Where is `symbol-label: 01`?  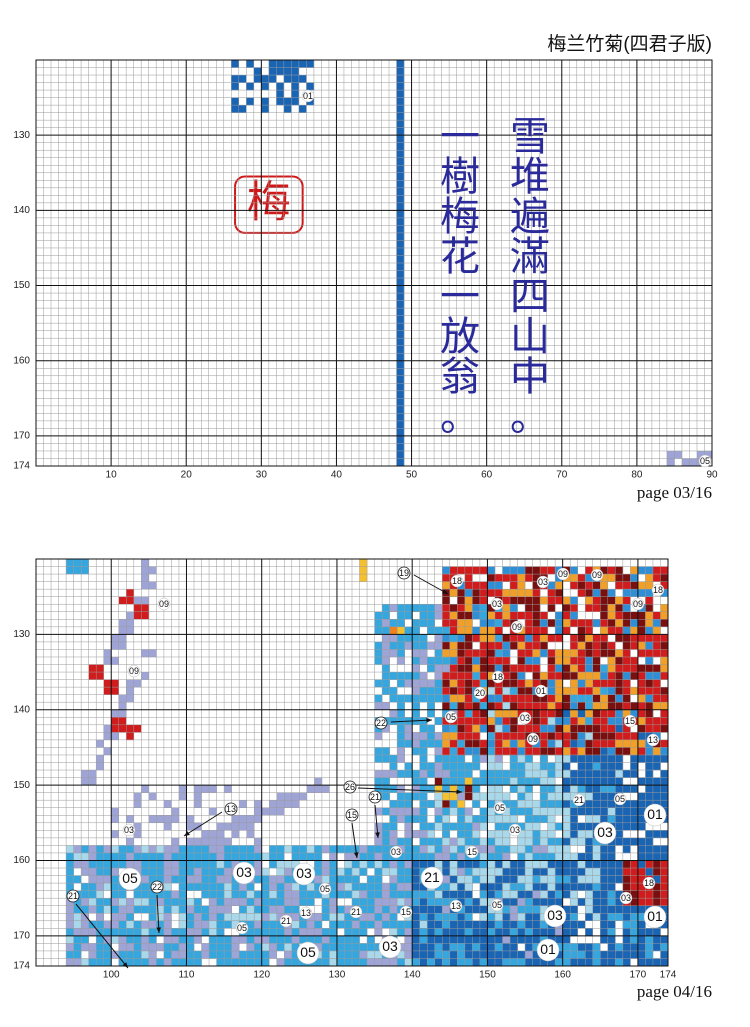 symbol-label: 01 is located at coordinates (541, 691).